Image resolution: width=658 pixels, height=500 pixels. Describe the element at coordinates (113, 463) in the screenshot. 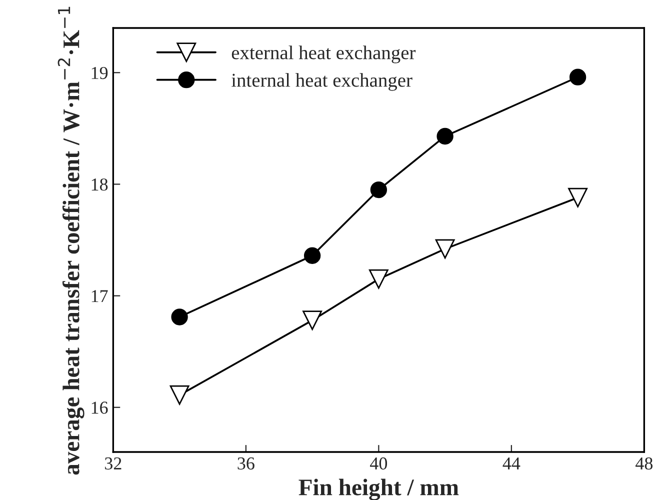

I see `x-tick-label: 32` at that location.